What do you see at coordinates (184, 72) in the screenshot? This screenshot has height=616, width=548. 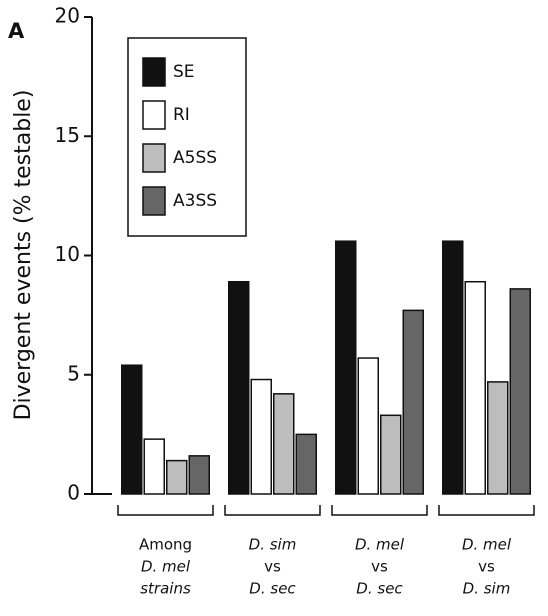 I see `legend-label: SE` at bounding box center [184, 72].